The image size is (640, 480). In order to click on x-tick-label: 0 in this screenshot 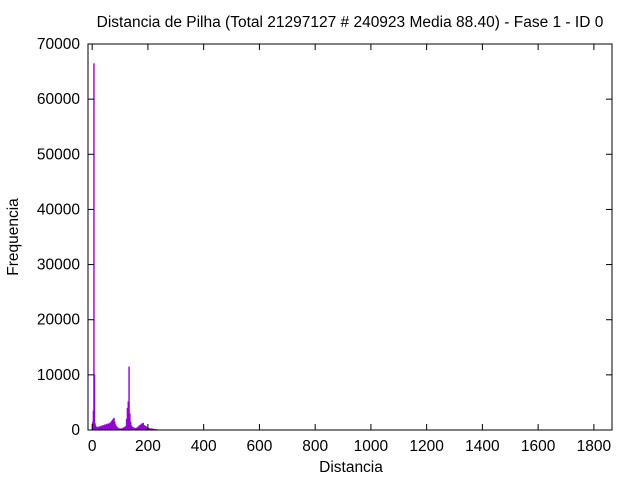, I will do `click(92, 446)`.